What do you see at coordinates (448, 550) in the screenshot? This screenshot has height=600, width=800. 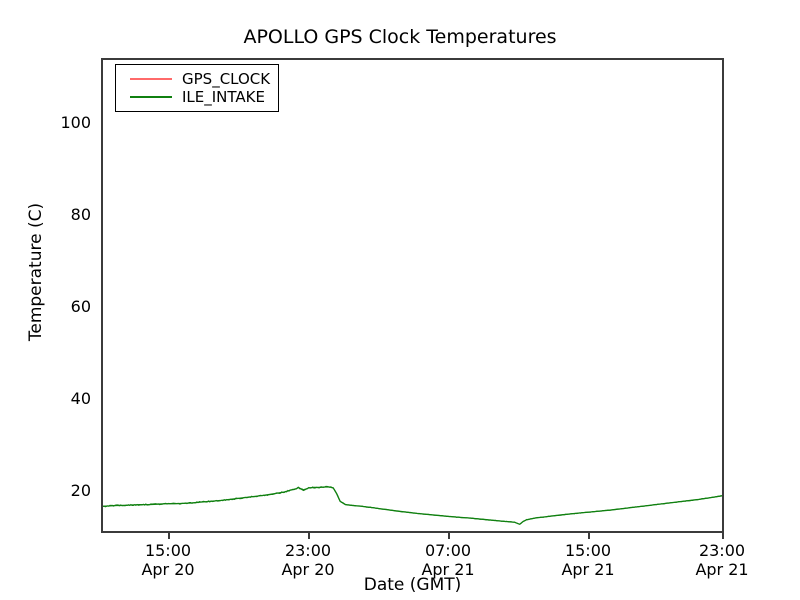 I see `xtick-label-3-time: 07:00` at bounding box center [448, 550].